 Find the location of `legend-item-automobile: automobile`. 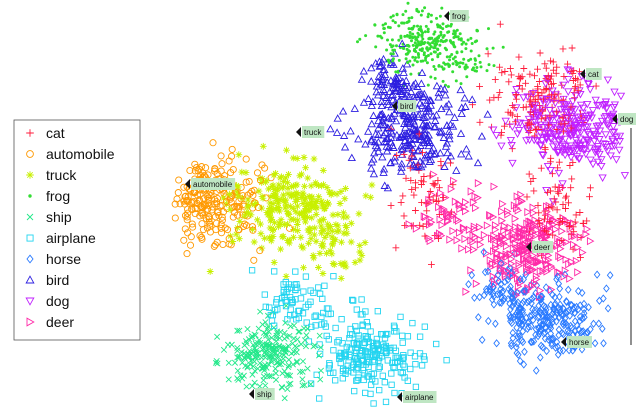

legend-item-automobile: automobile is located at coordinates (70, 154).